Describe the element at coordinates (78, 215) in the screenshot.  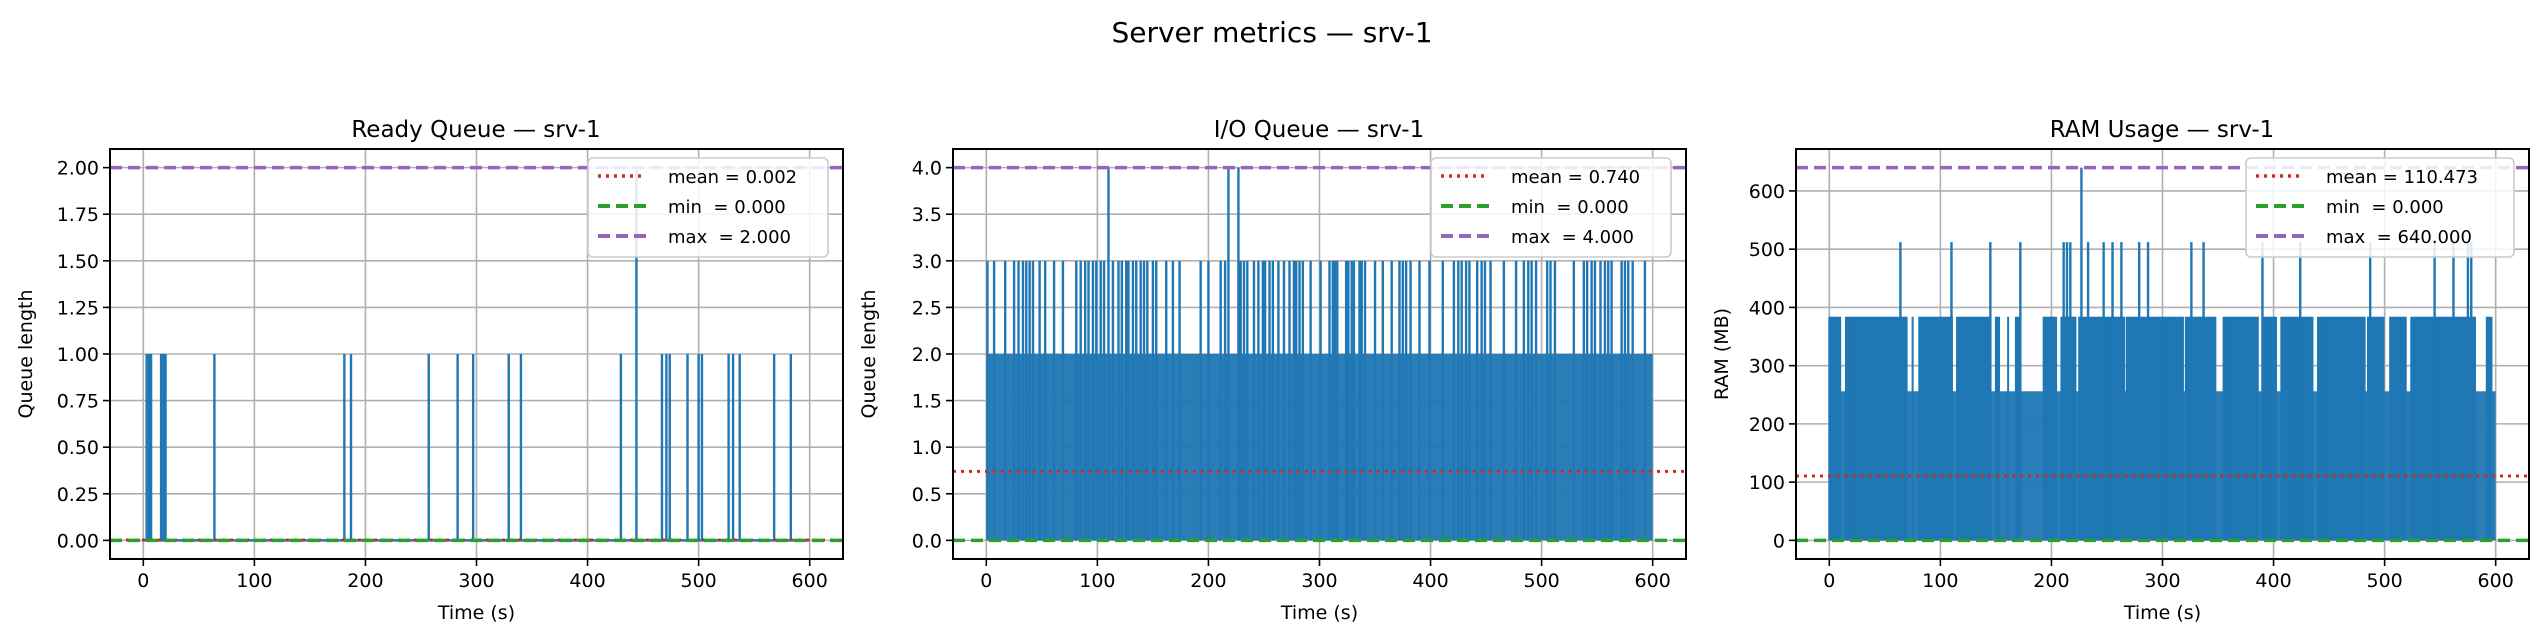
I see `y-tick-label: 1.75` at that location.